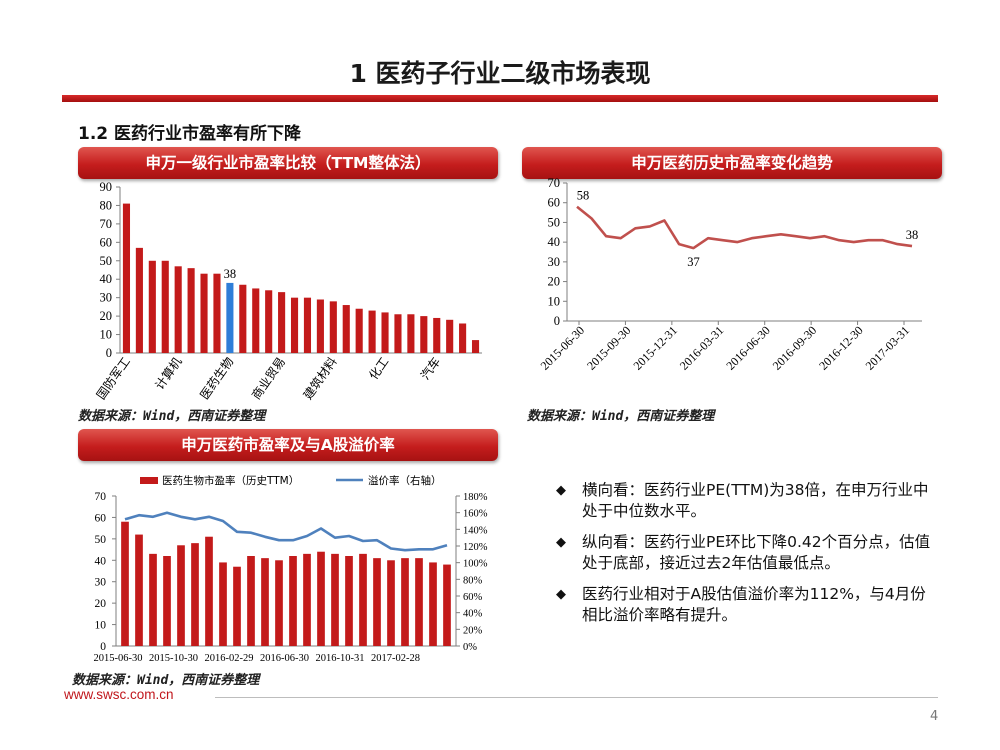 Image resolution: width=1000 pixels, height=750 pixels. What do you see at coordinates (473, 580) in the screenshot?
I see `right-y-tick-label: 80%` at bounding box center [473, 580].